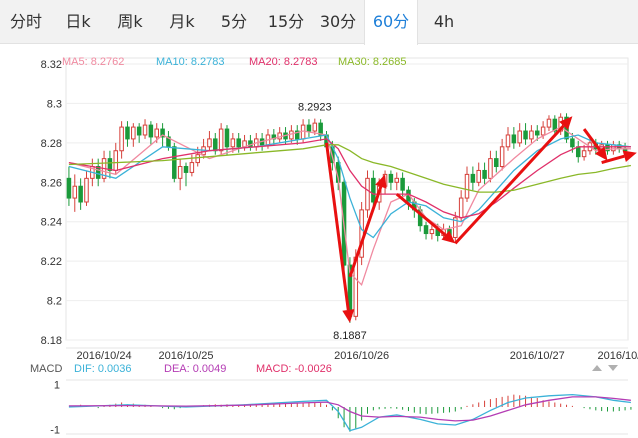  I want to click on tab-weekly-k: 周k, so click(130, 21).